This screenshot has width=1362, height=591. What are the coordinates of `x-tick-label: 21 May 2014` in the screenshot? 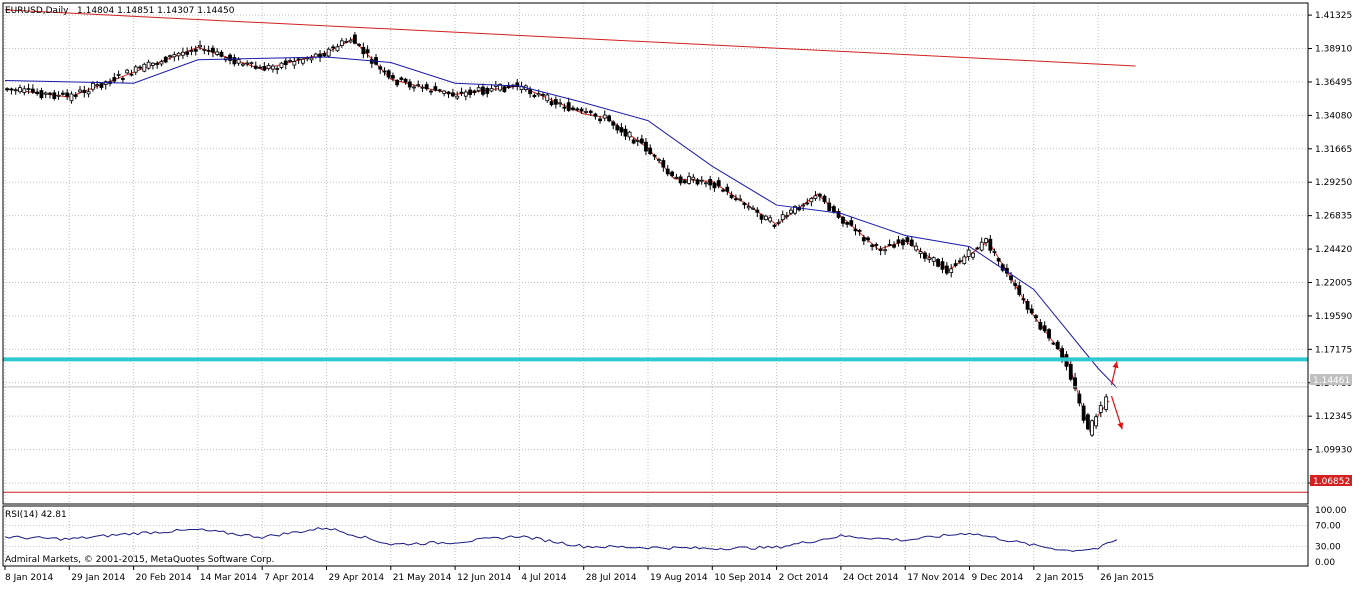 It's located at (422, 578).